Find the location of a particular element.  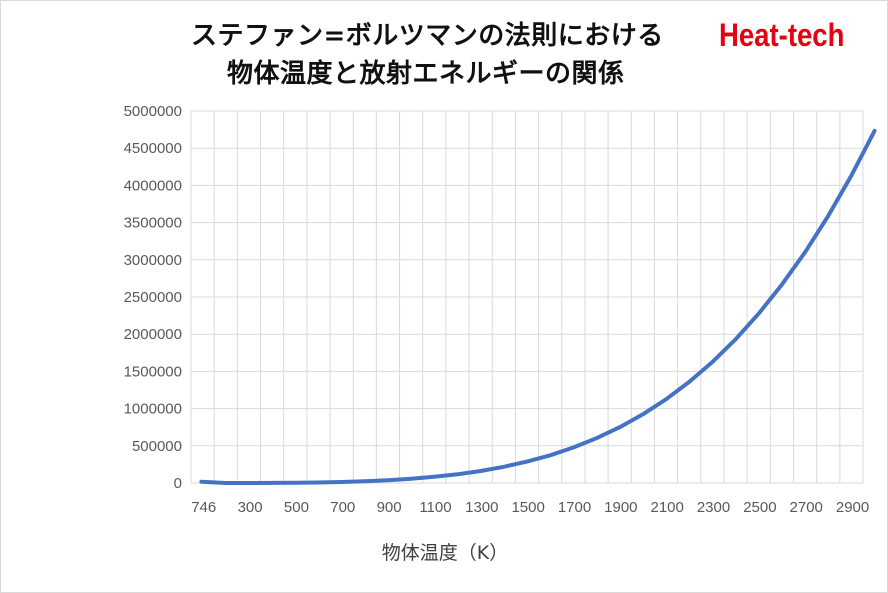

chart-title-line-2: 物体温度と放射エネルギーの関係 is located at coordinates (426, 74).